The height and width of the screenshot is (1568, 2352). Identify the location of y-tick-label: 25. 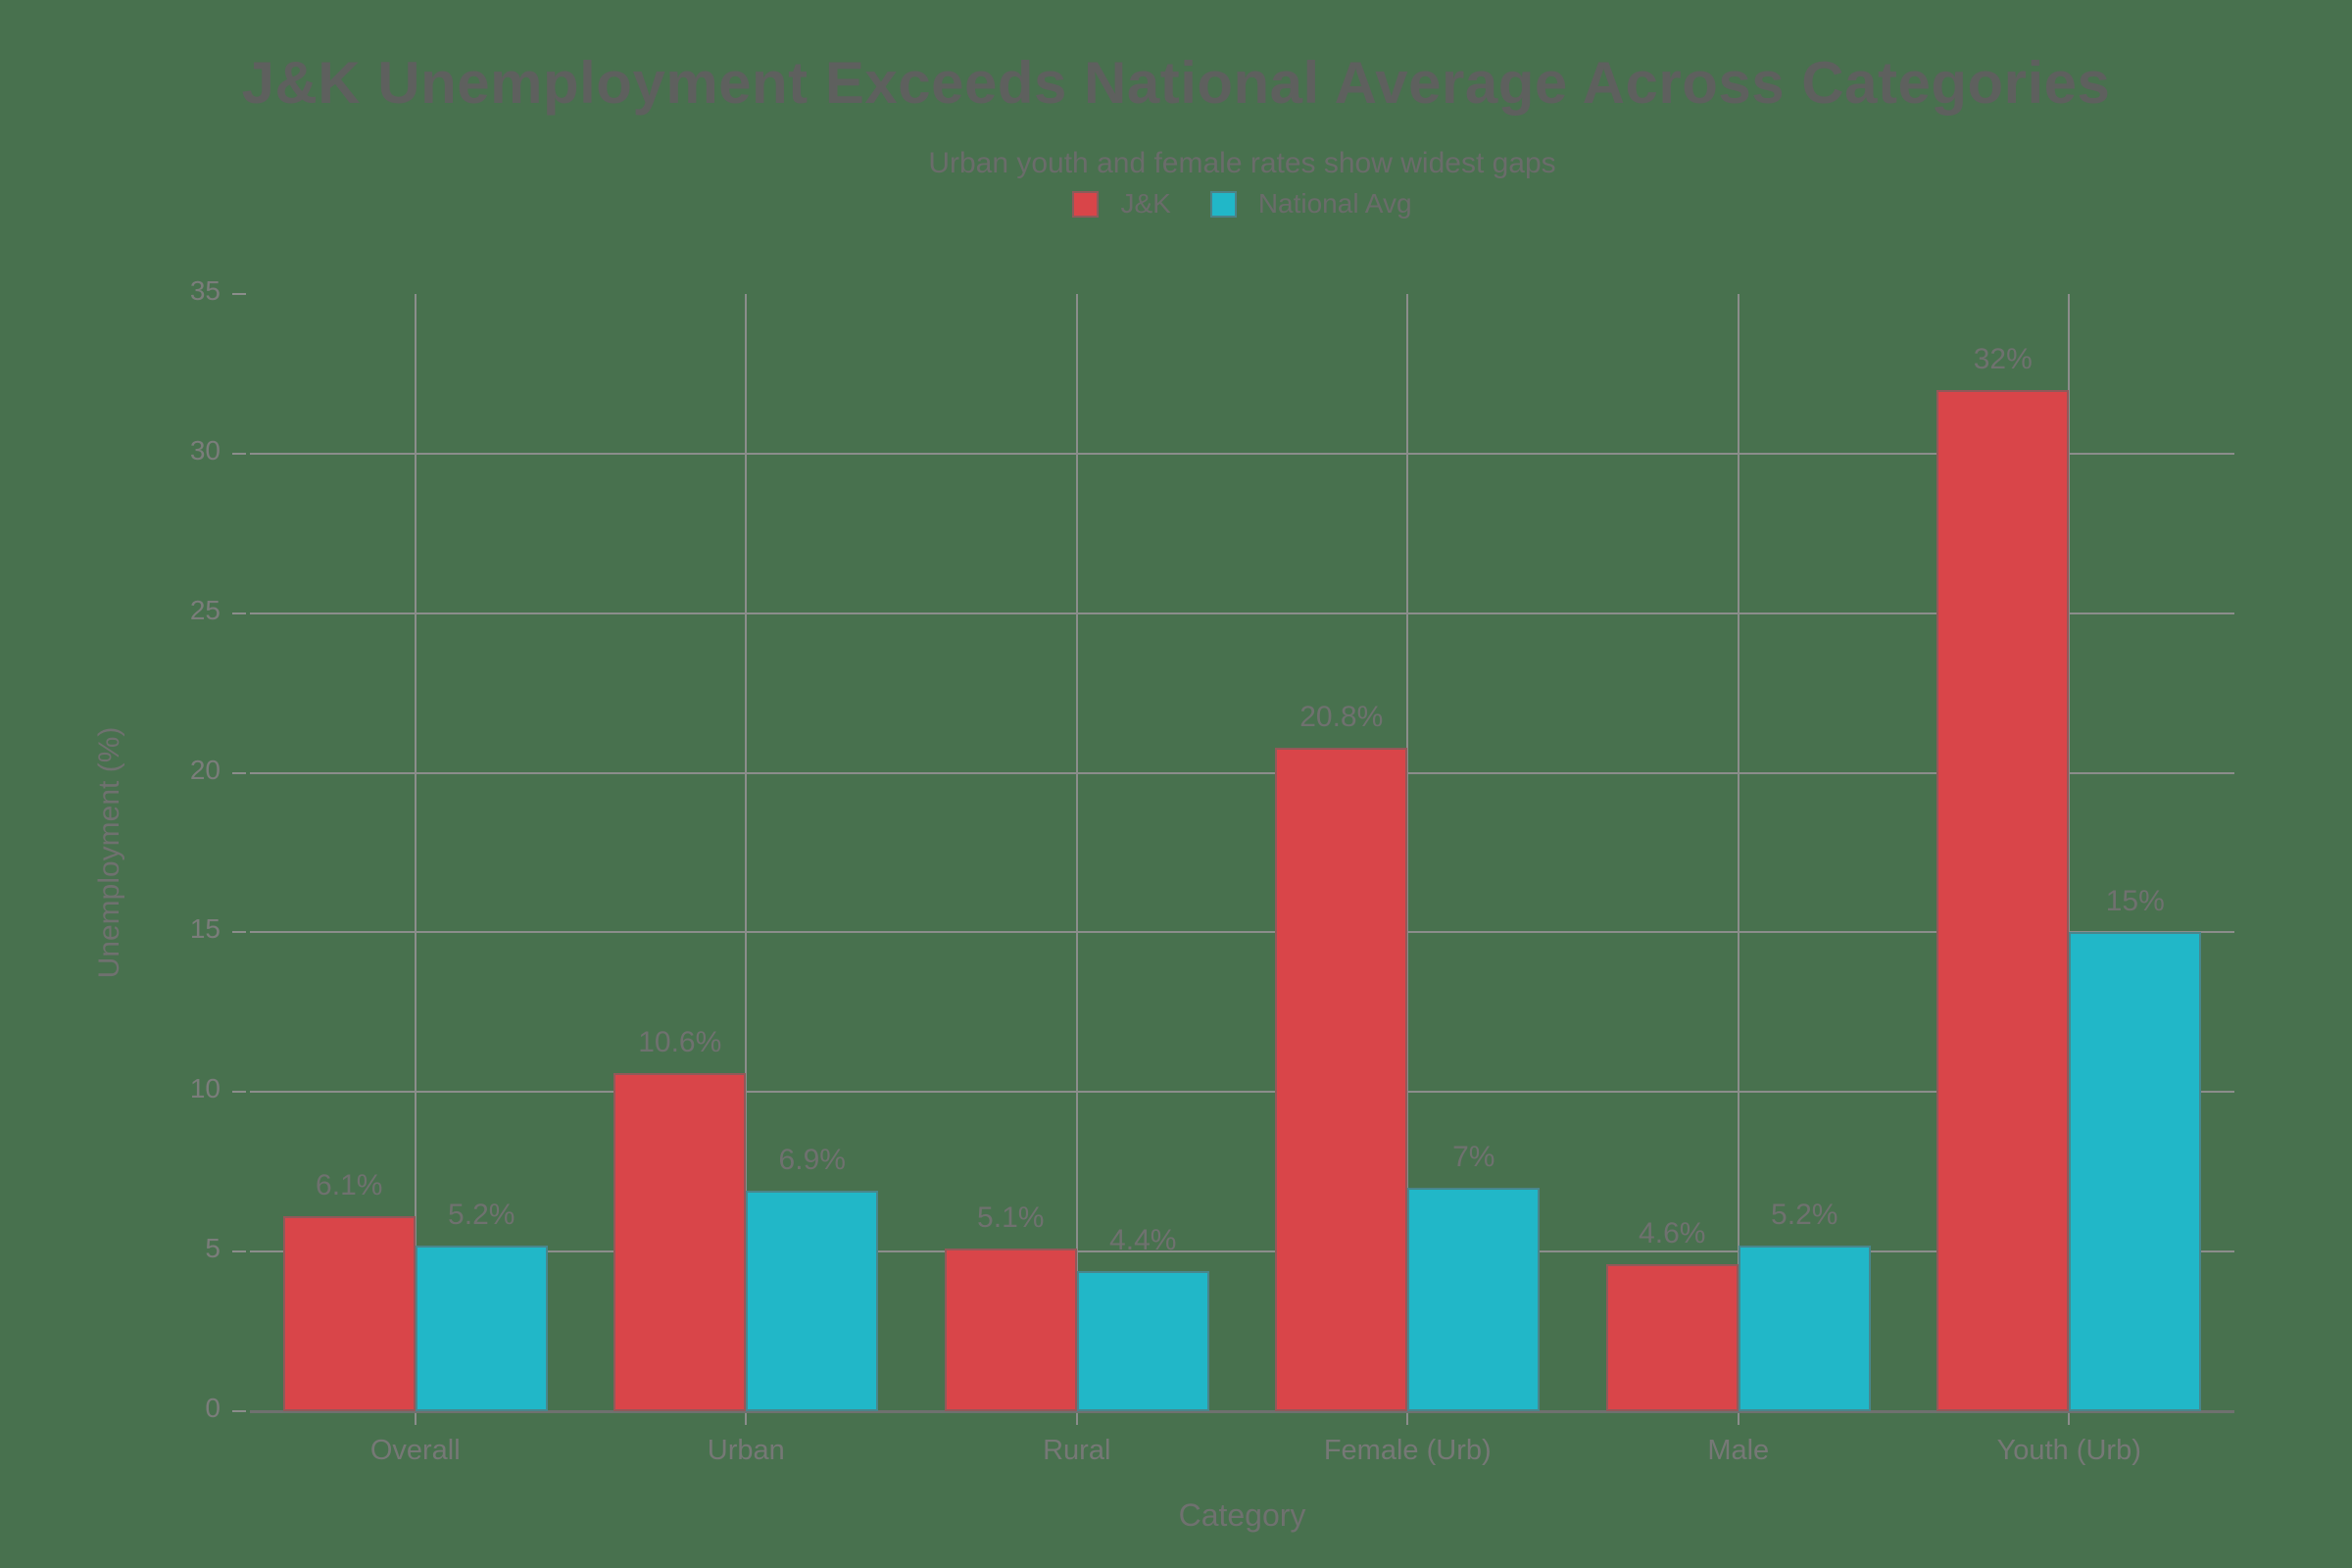
(204, 609).